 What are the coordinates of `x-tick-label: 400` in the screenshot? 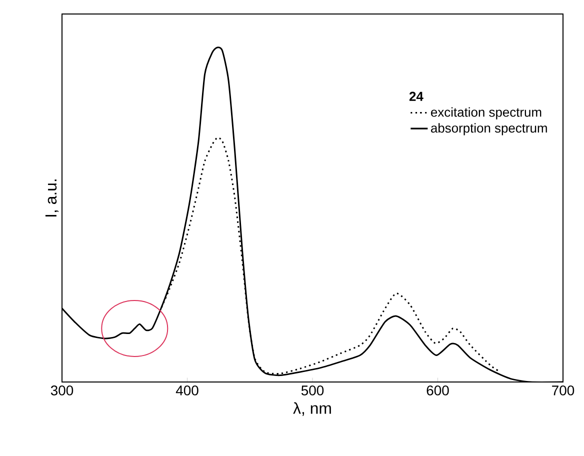 It's located at (187, 391).